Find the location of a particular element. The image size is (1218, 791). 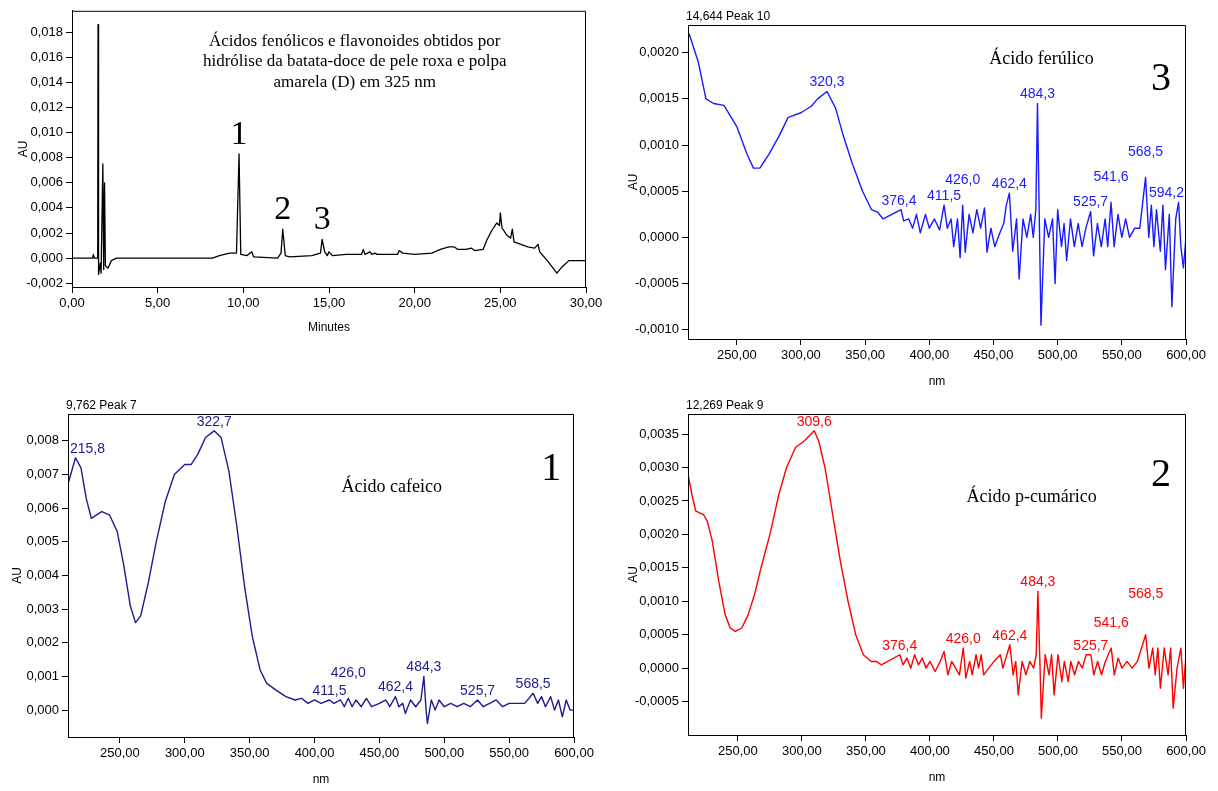

y-tick-label: 0,001 is located at coordinates (42, 676).